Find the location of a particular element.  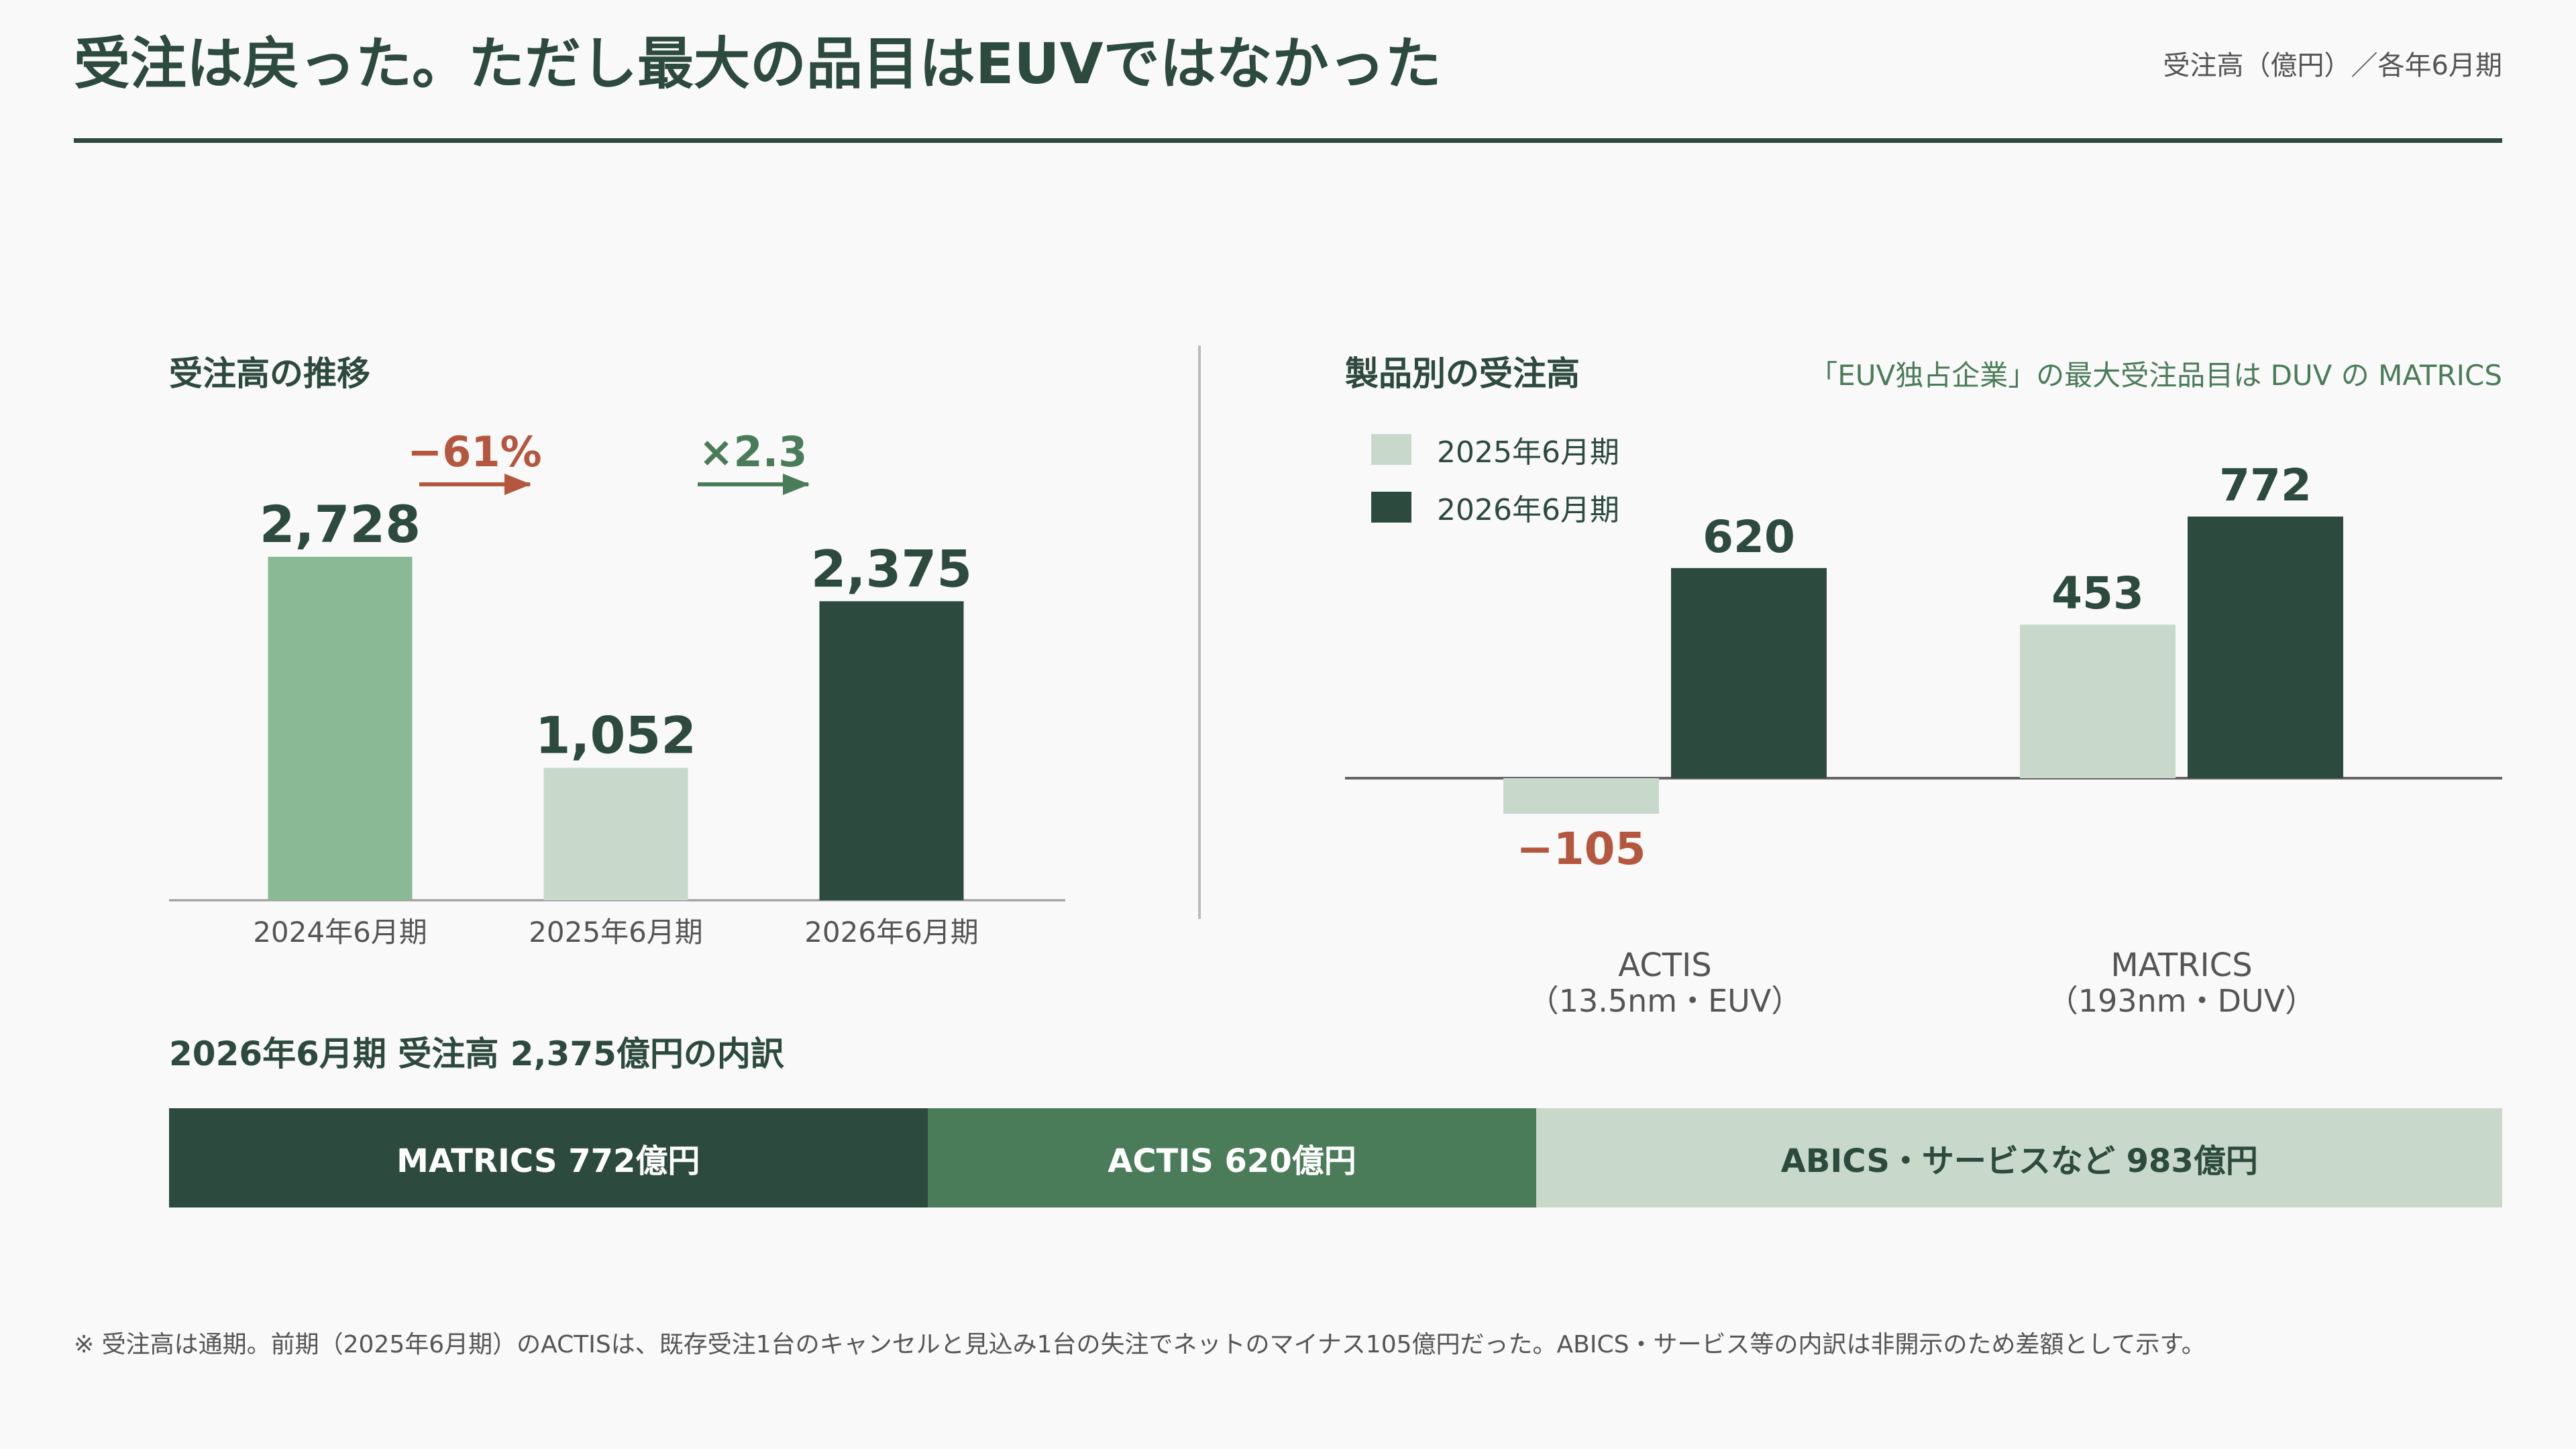

category-label: MATRICS is located at coordinates (2181, 965).